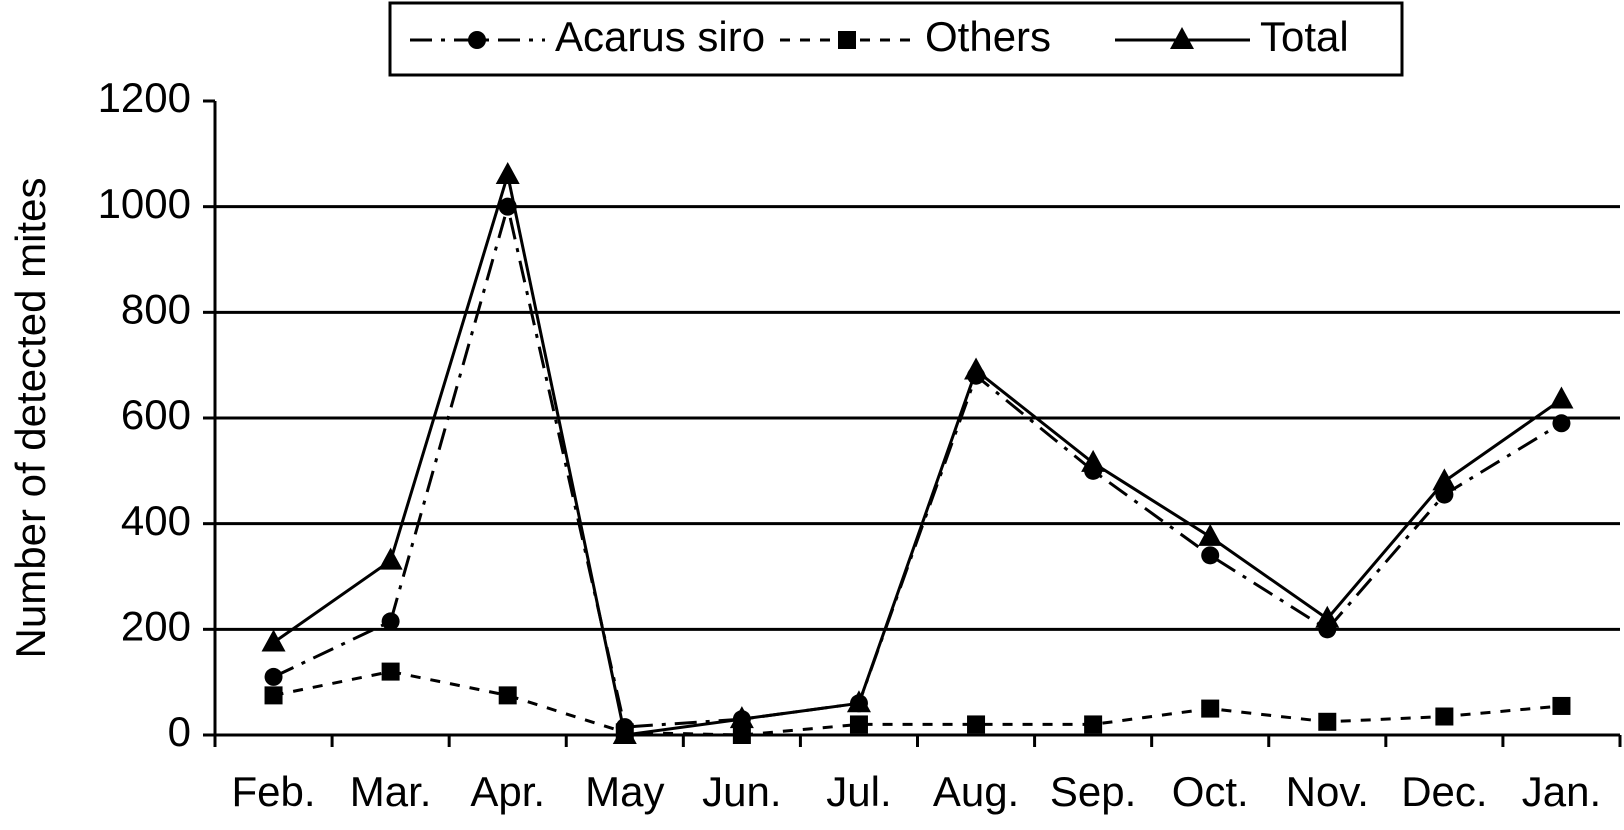 The width and height of the screenshot is (1624, 830). Describe the element at coordinates (858, 791) in the screenshot. I see `x-tick-label: Jul.` at that location.